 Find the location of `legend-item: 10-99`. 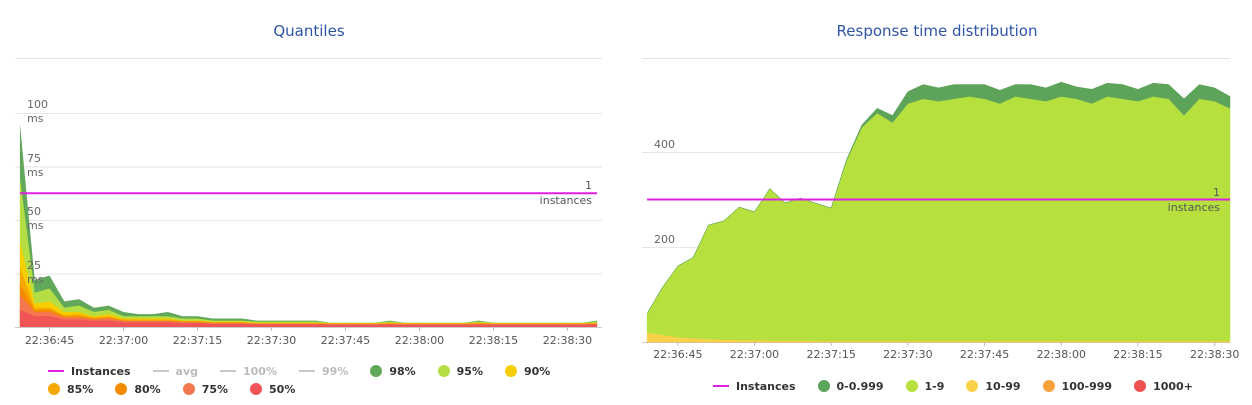

legend-item: 10-99 is located at coordinates (993, 386).